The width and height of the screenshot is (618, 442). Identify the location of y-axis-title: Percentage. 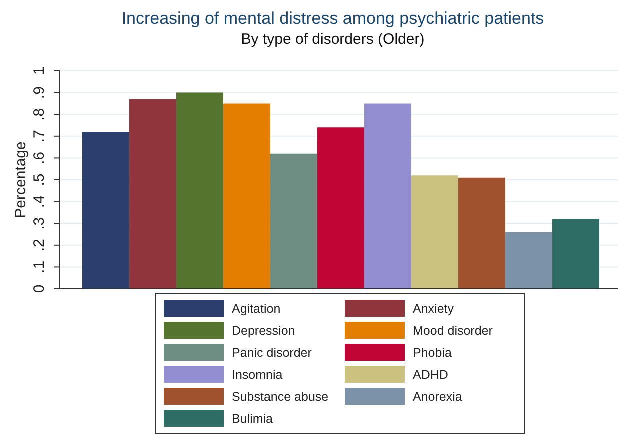
(21, 180).